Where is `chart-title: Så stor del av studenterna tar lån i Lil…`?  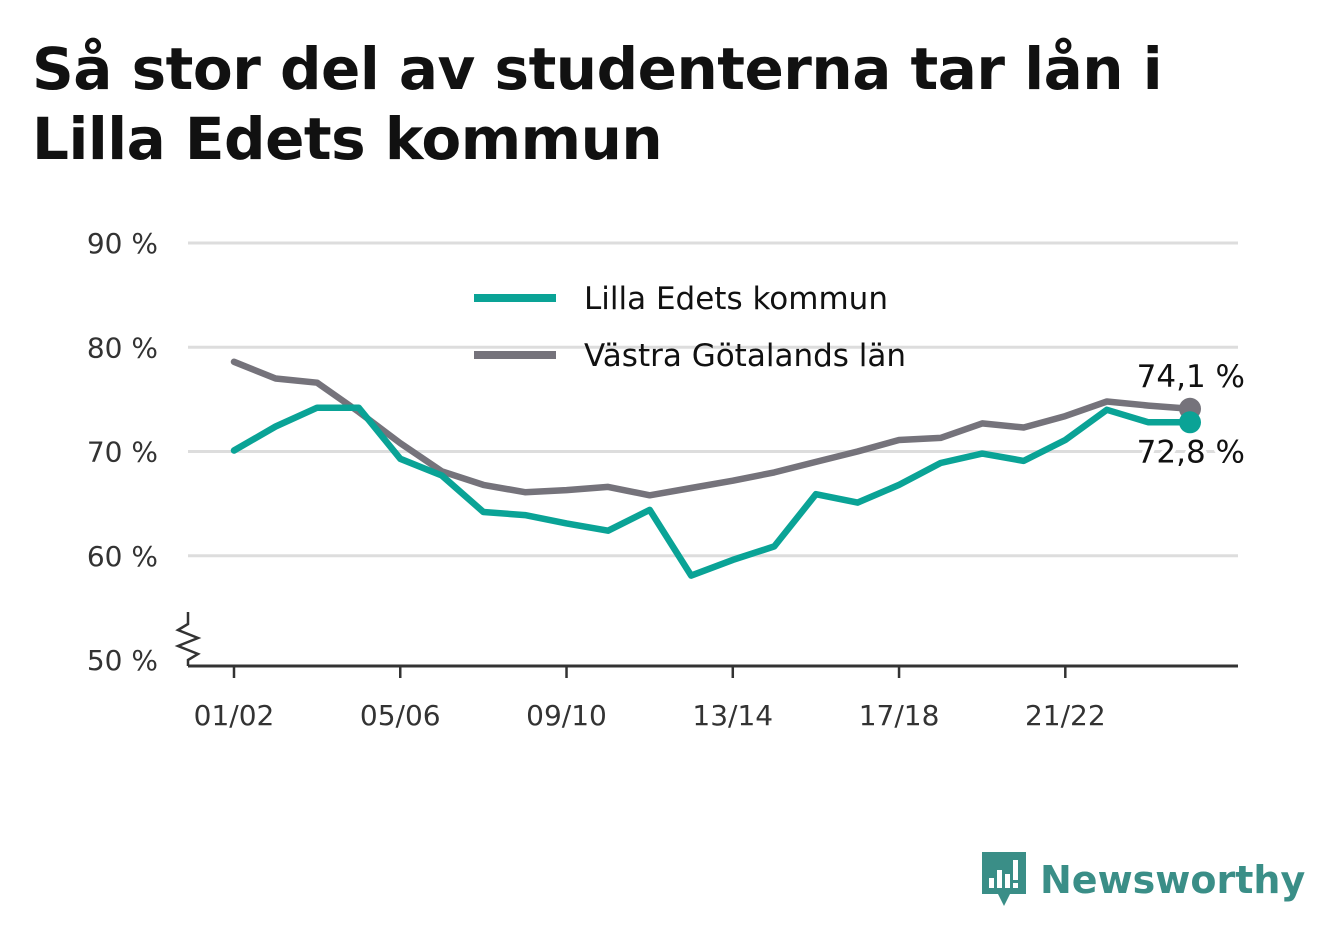
chart-title: Så stor del av studenterna tar lån i Lil… is located at coordinates (597, 104).